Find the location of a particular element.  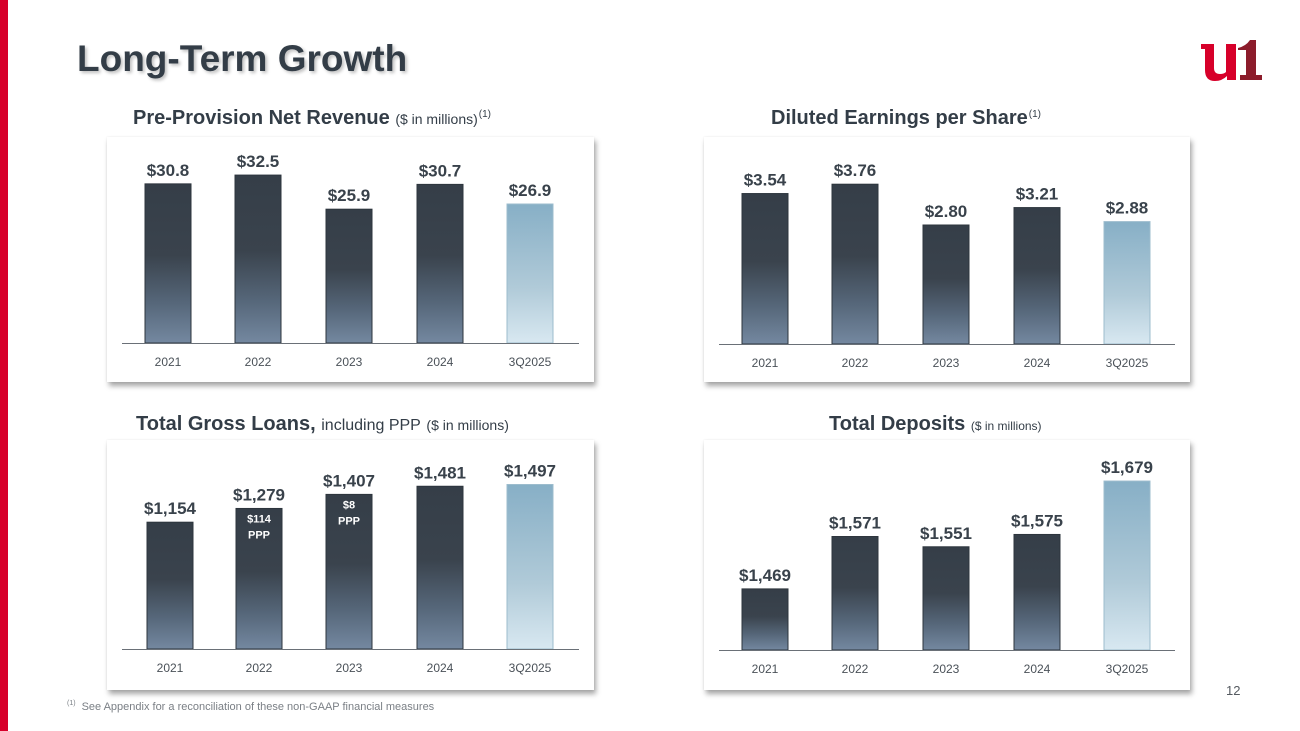

data-label: $1,679 is located at coordinates (1127, 467).